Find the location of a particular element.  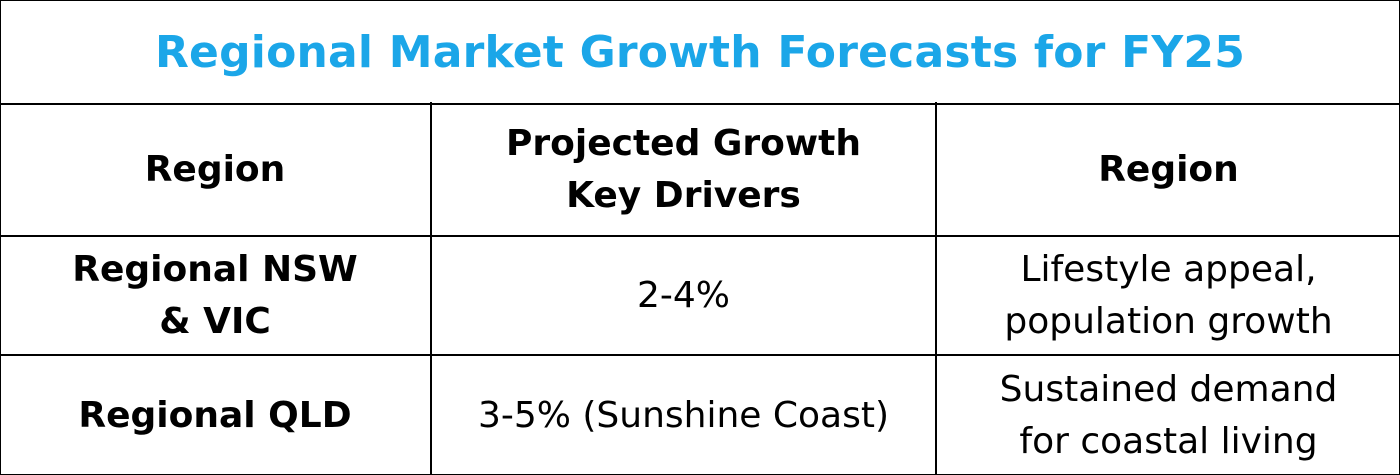

row-2-drivers-line-2: for coastal living is located at coordinates (1168, 441).